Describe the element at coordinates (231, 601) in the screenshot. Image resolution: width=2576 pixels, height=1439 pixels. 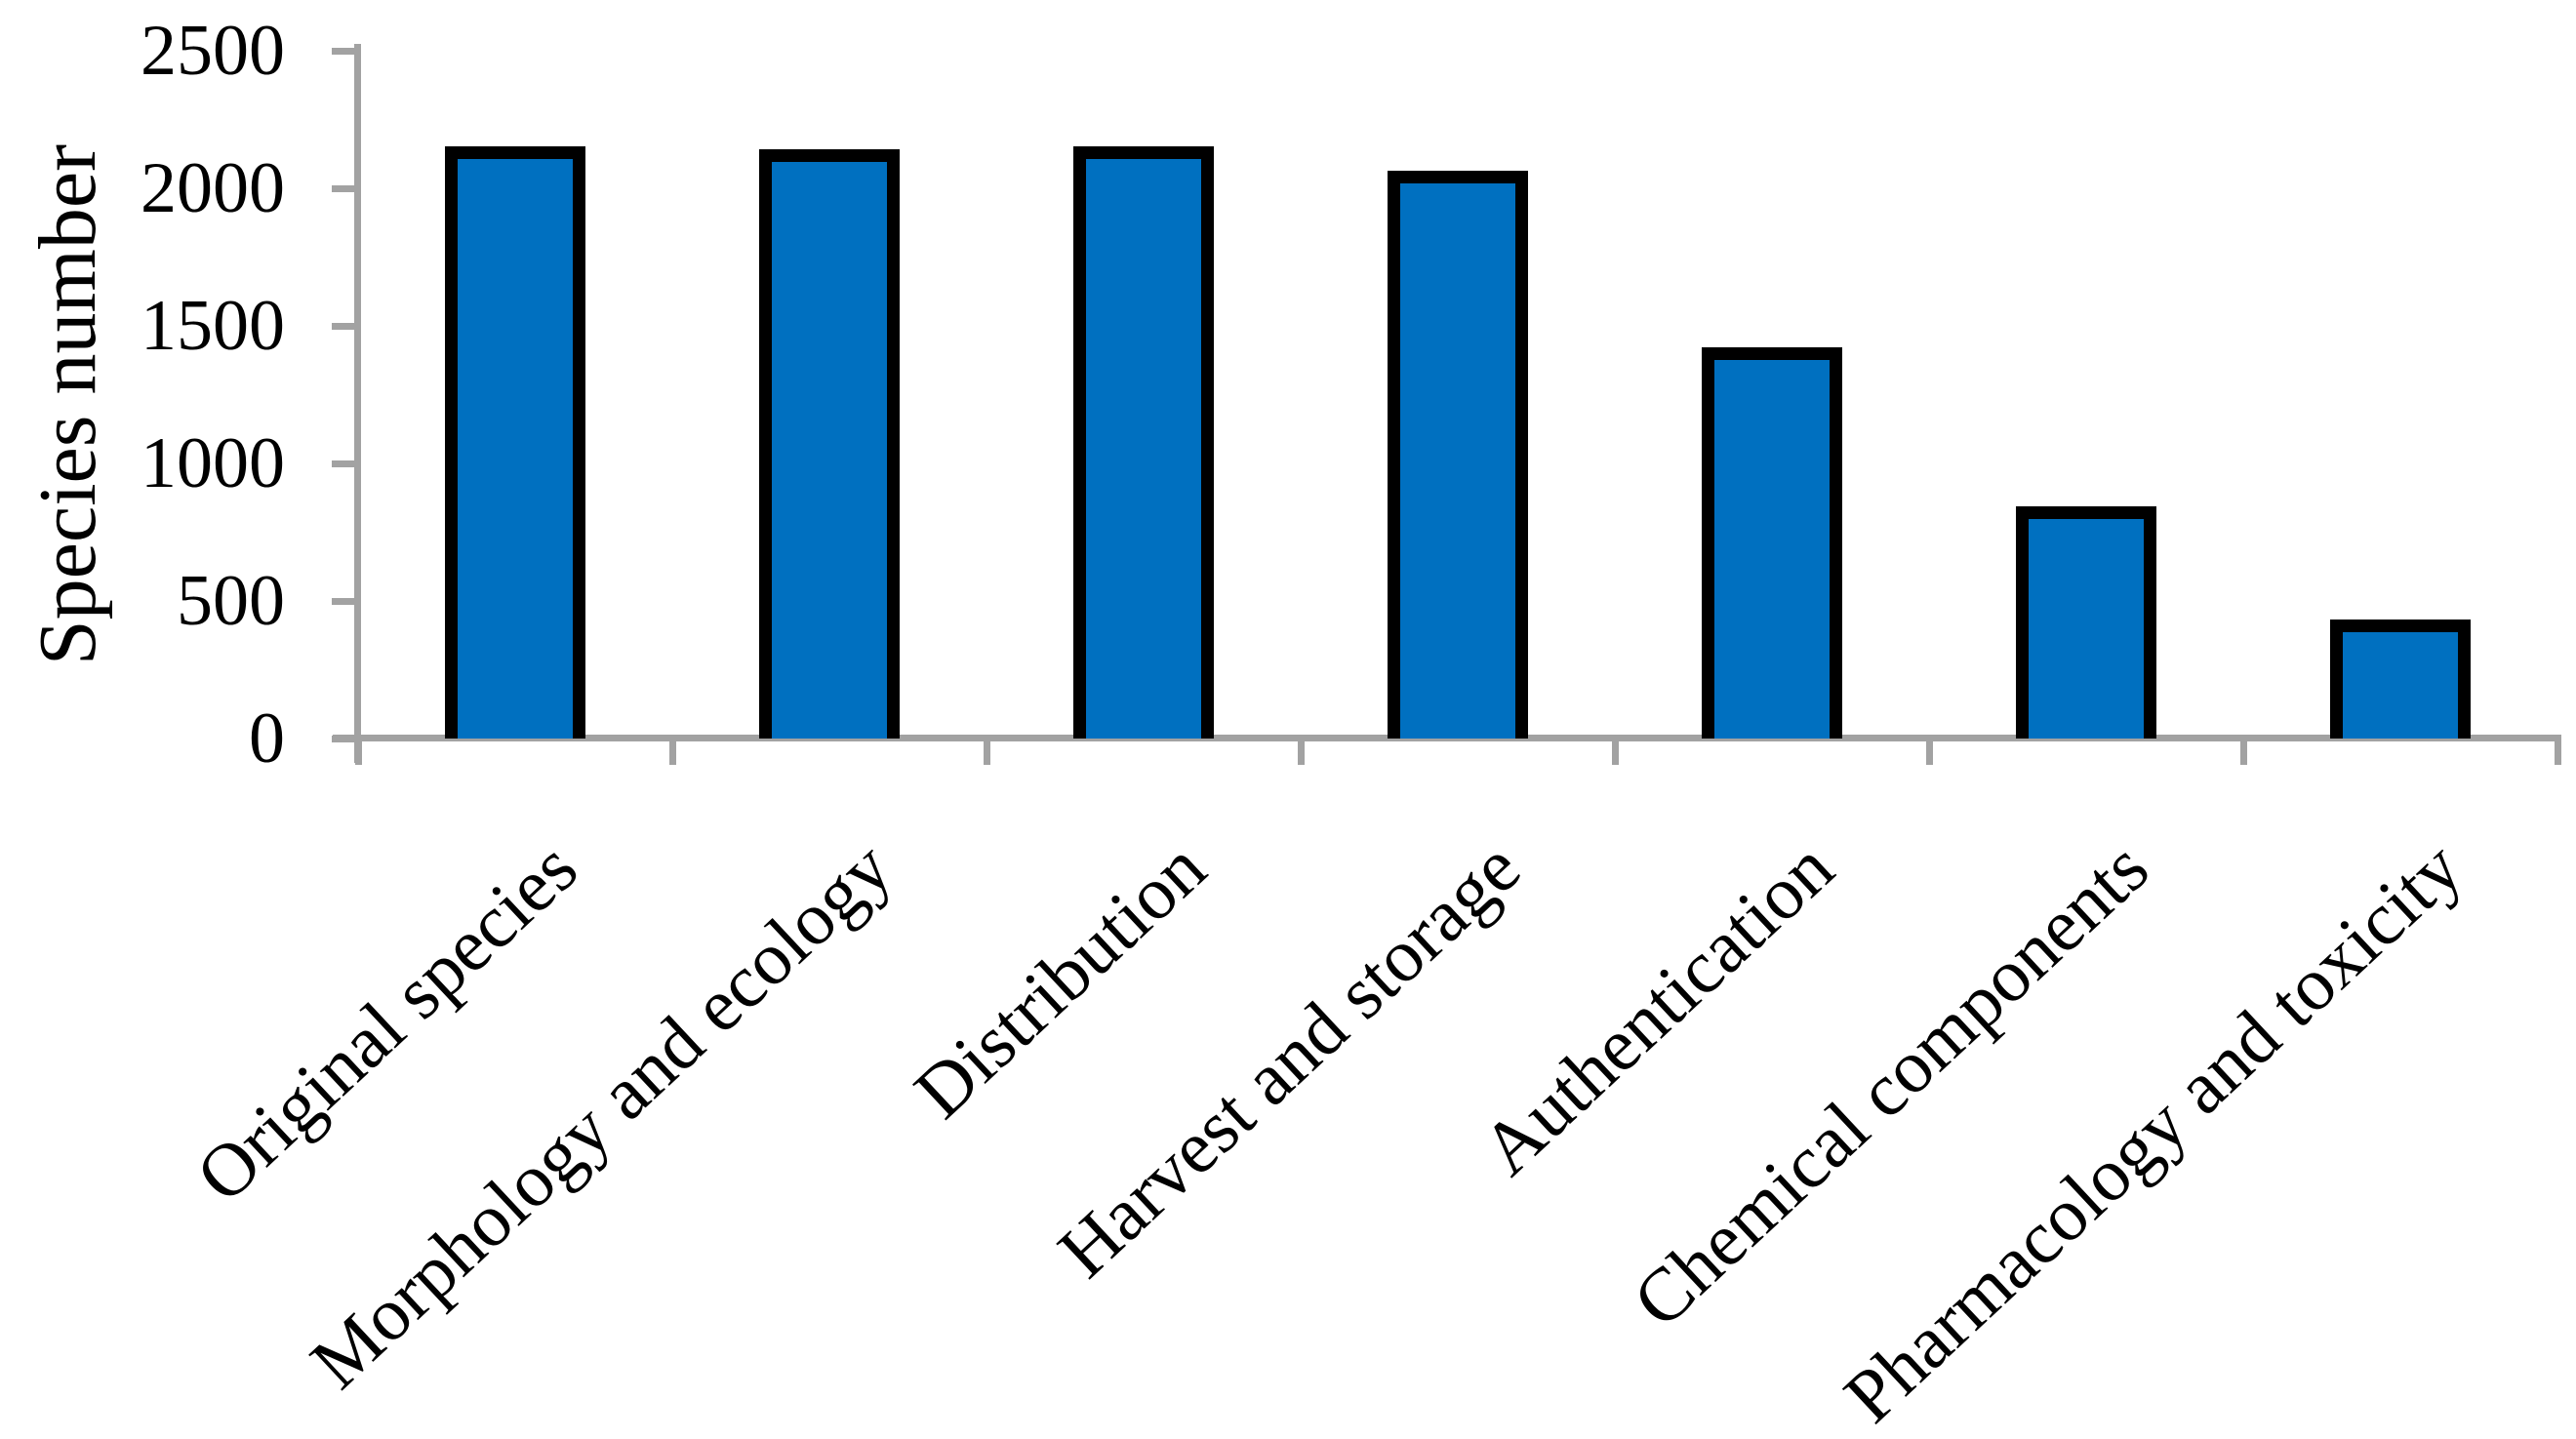
I see `y-tick-label: 500` at that location.